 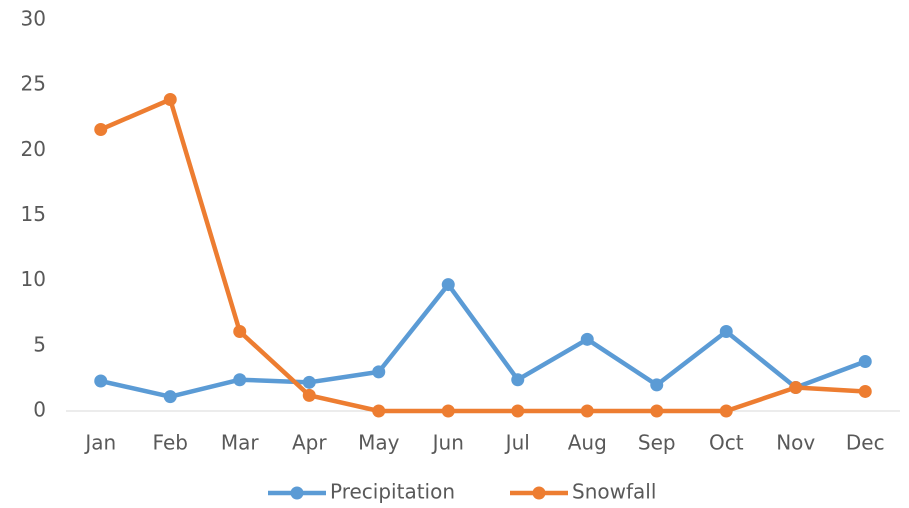 What do you see at coordinates (447, 443) in the screenshot?
I see `x-tick-label: Jun` at bounding box center [447, 443].